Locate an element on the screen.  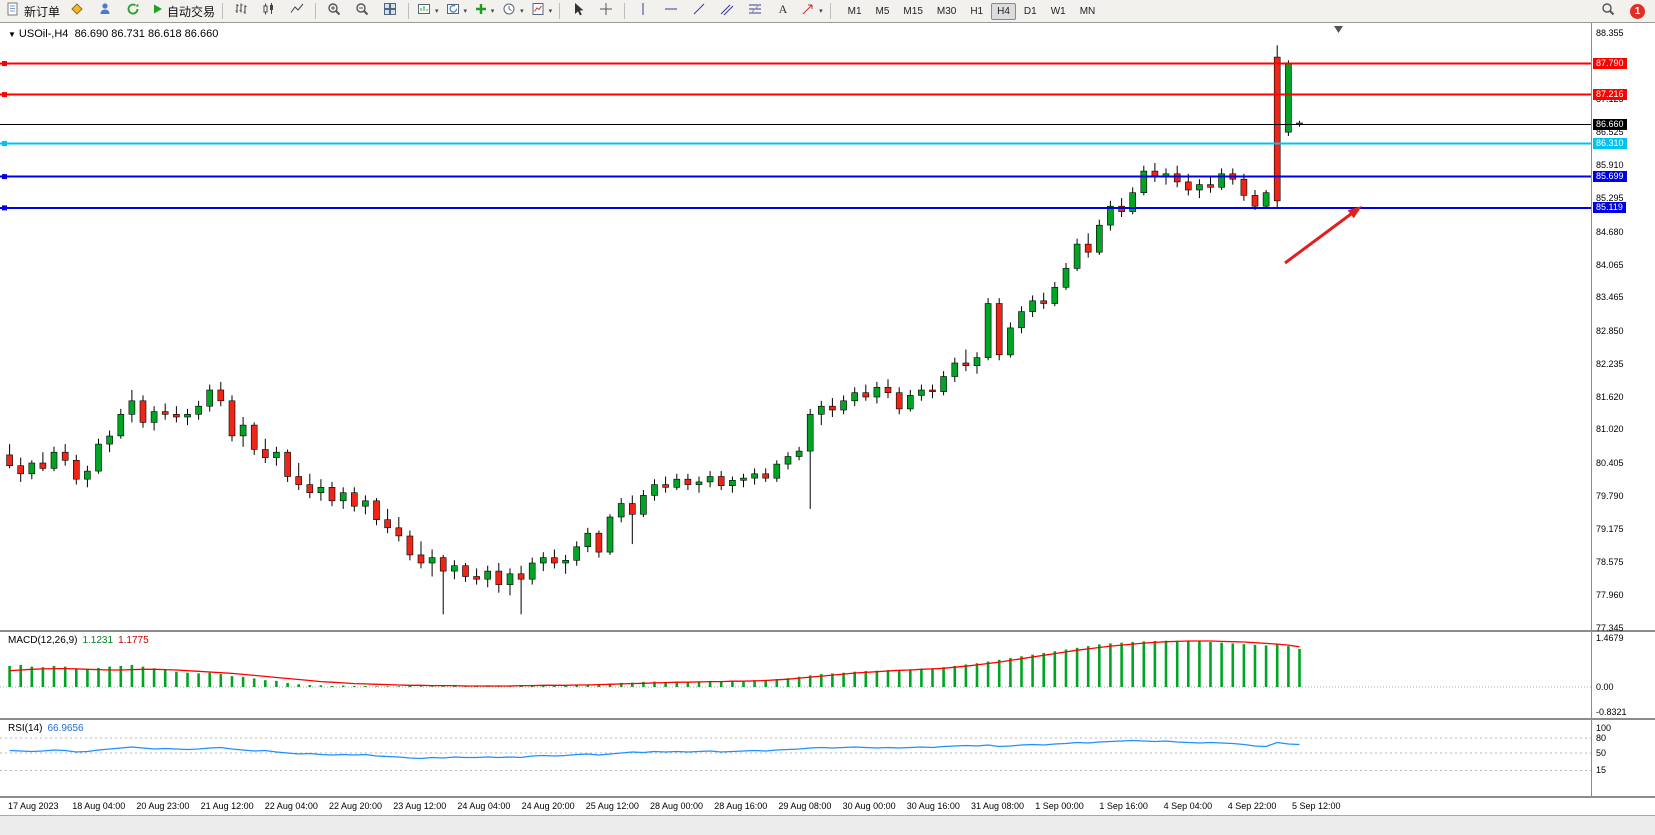
time-axis-label: 25 Aug 12:00 is located at coordinates (612, 806).